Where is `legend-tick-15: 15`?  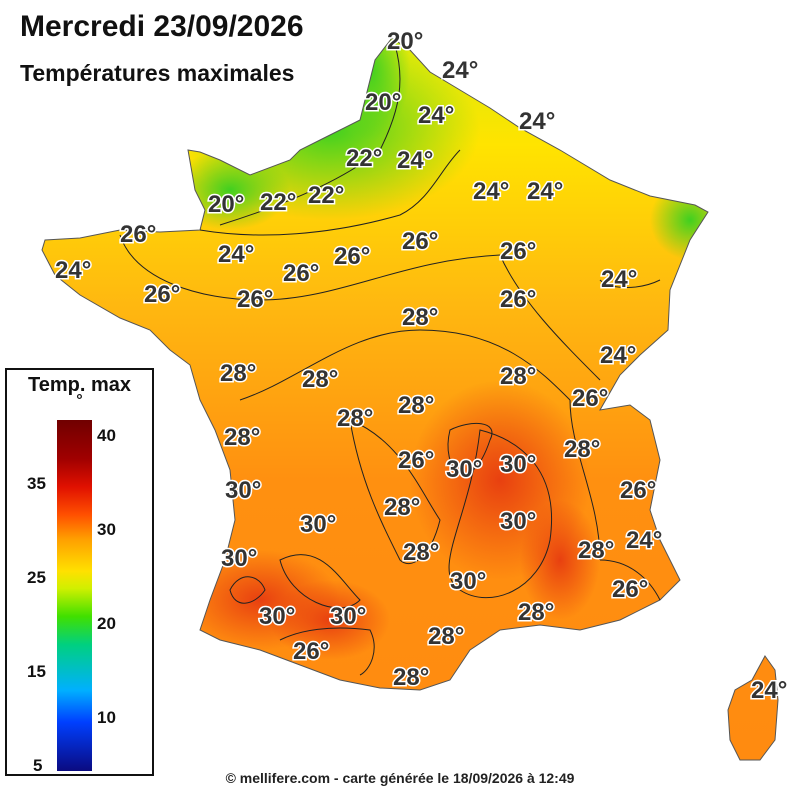
legend-tick-15: 15 is located at coordinates (36, 671).